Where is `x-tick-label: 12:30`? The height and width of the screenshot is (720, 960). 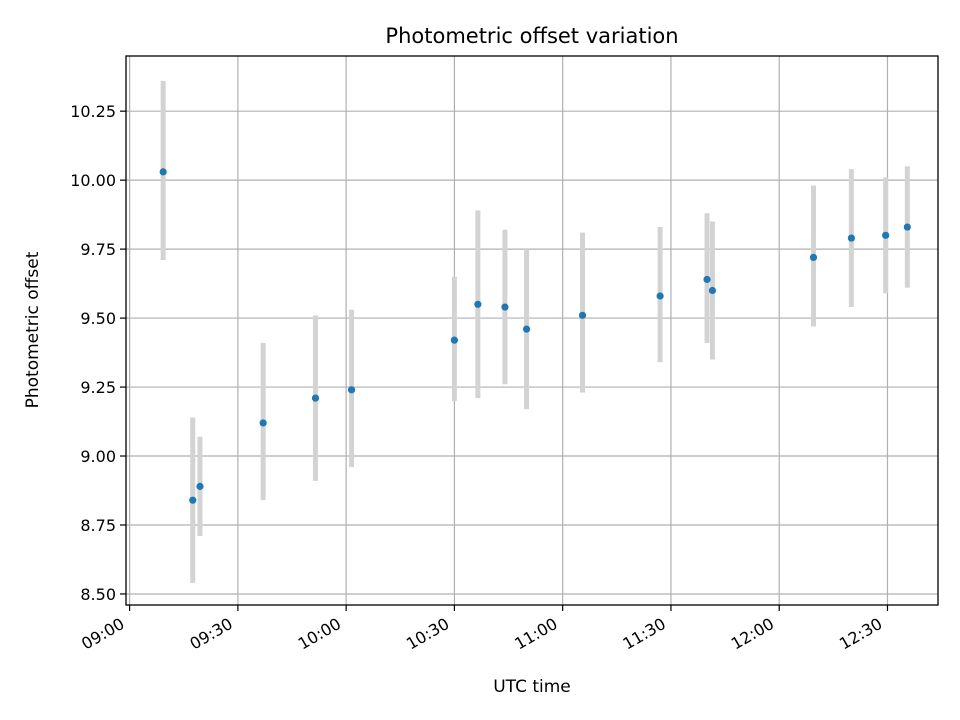 x-tick-label: 12:30 is located at coordinates (860, 634).